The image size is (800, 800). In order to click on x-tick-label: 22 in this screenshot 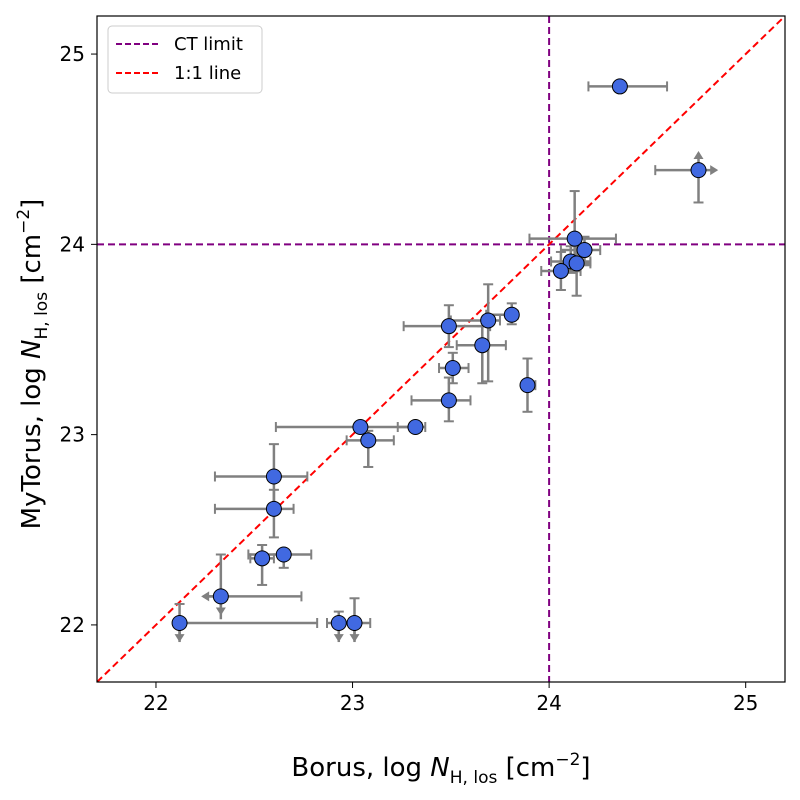, I will do `click(155, 703)`.